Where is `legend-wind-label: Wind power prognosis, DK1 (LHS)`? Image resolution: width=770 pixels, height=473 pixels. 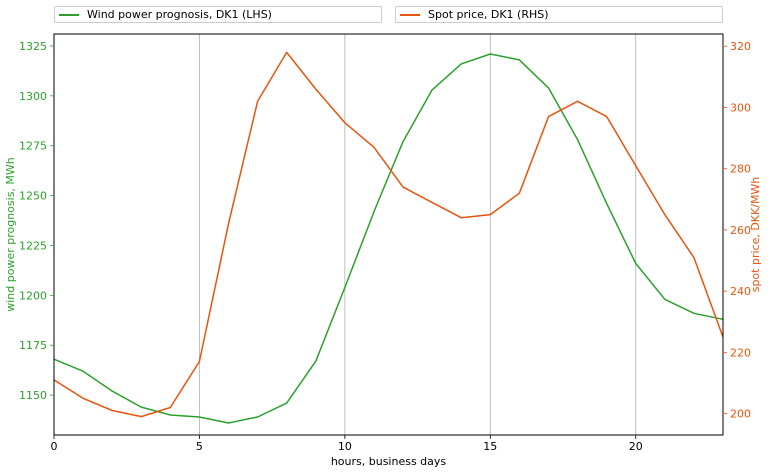 legend-wind-label: Wind power prognosis, DK1 (LHS) is located at coordinates (179, 14).